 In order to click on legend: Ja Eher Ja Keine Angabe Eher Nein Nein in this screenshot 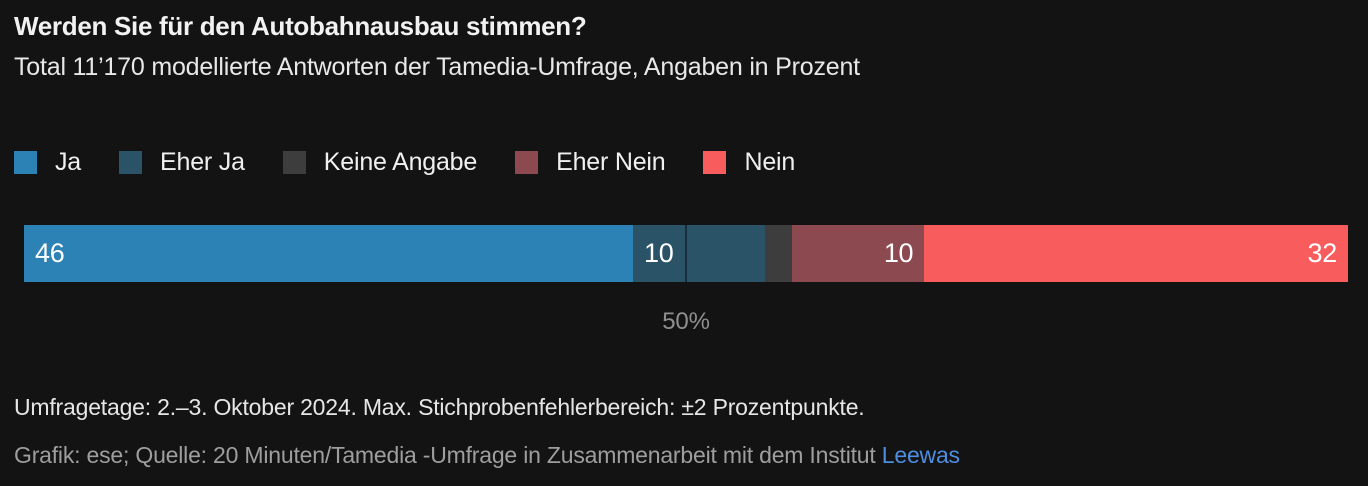, I will do `click(404, 162)`.